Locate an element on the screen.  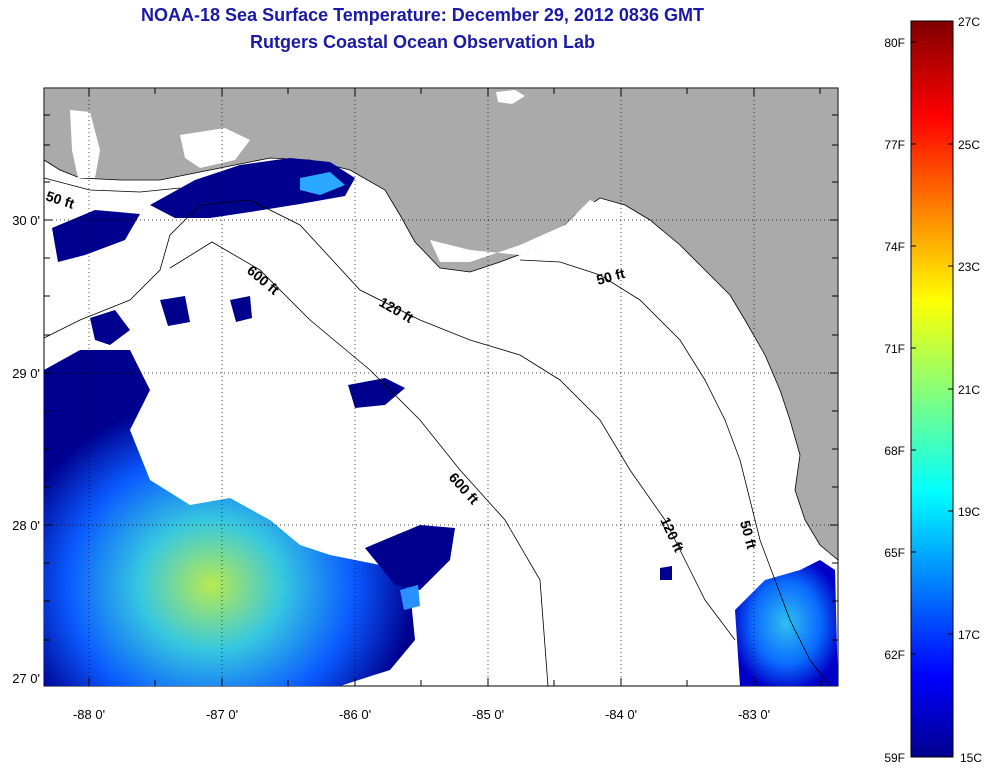
colorbar-label-68f: 68F is located at coordinates (894, 451).